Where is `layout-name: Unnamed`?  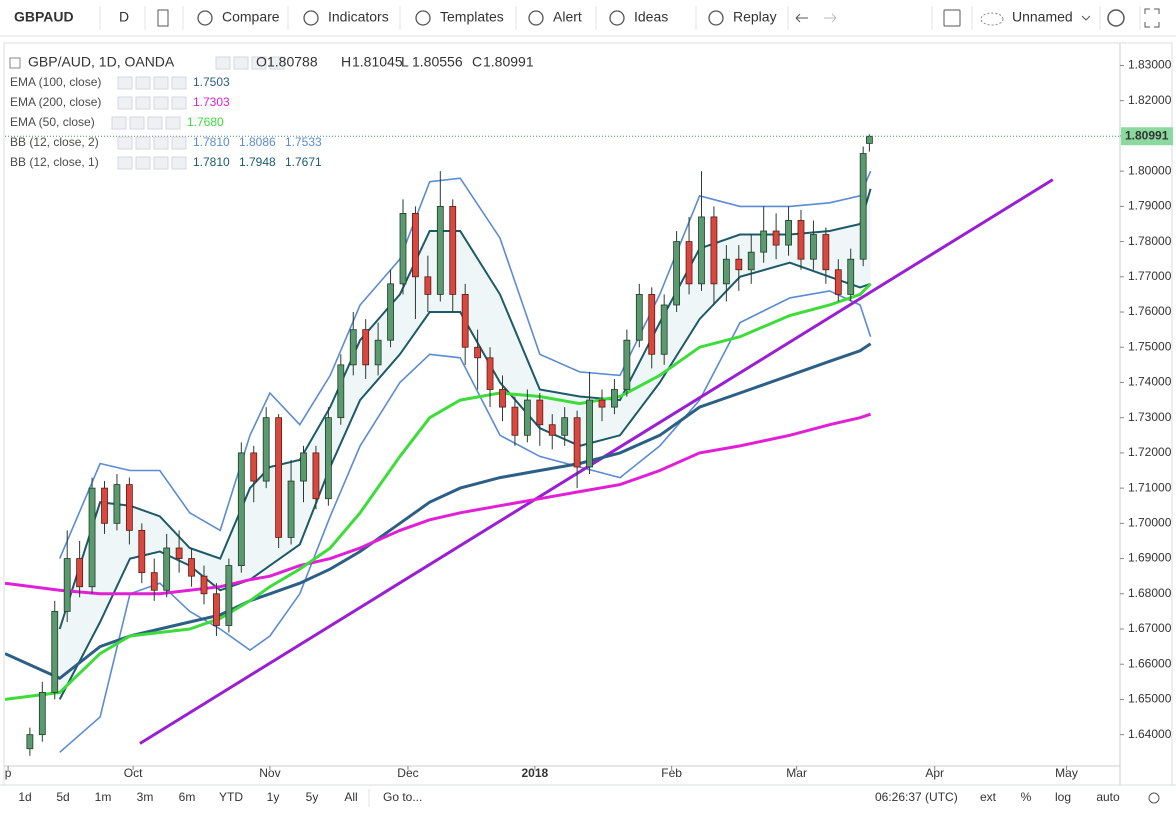 layout-name: Unnamed is located at coordinates (1042, 17).